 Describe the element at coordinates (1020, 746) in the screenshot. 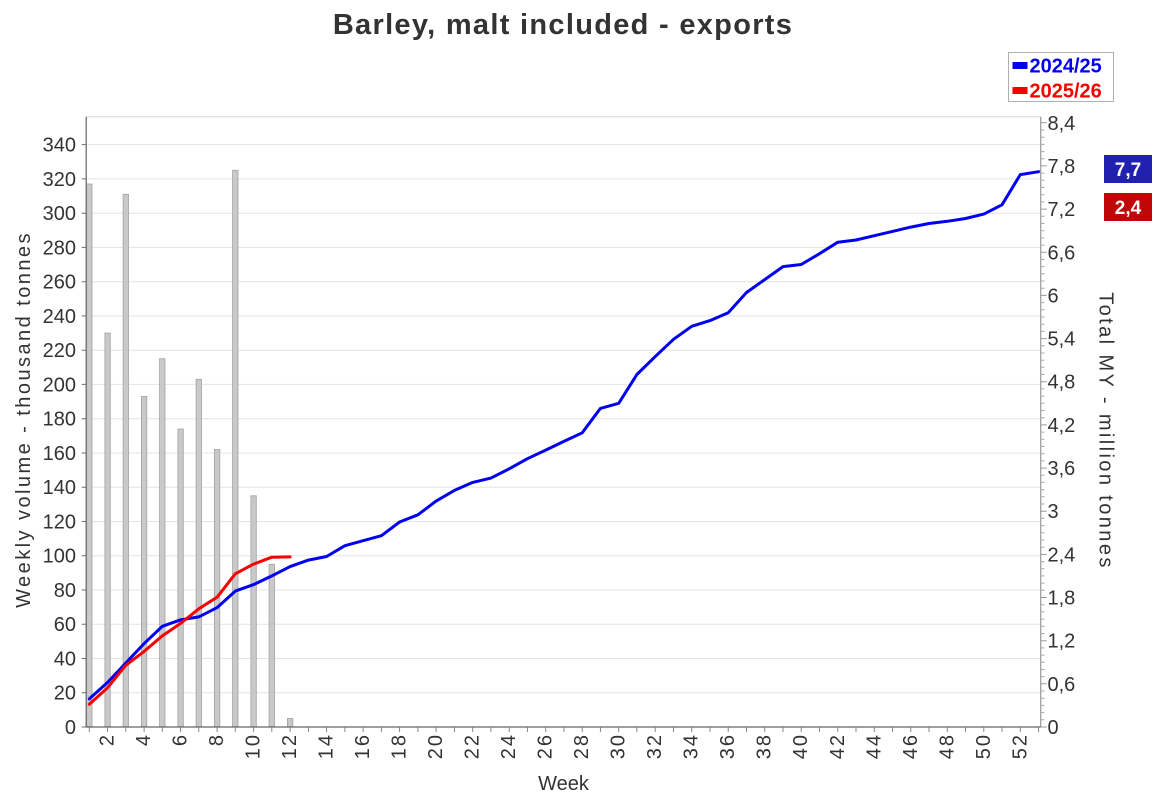

I see `svg-text: 52` at that location.